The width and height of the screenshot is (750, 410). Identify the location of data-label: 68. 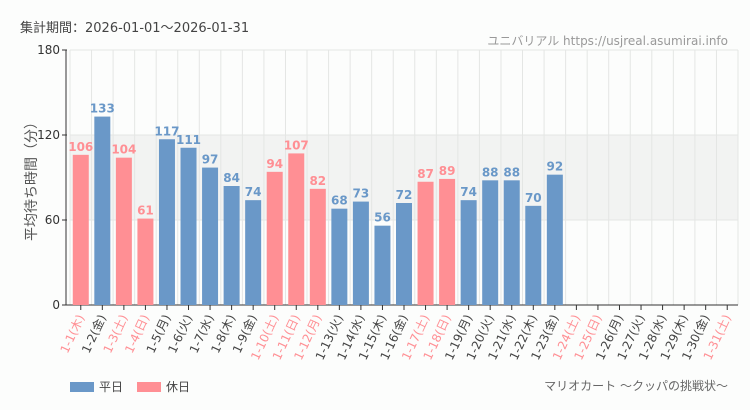
(339, 201).